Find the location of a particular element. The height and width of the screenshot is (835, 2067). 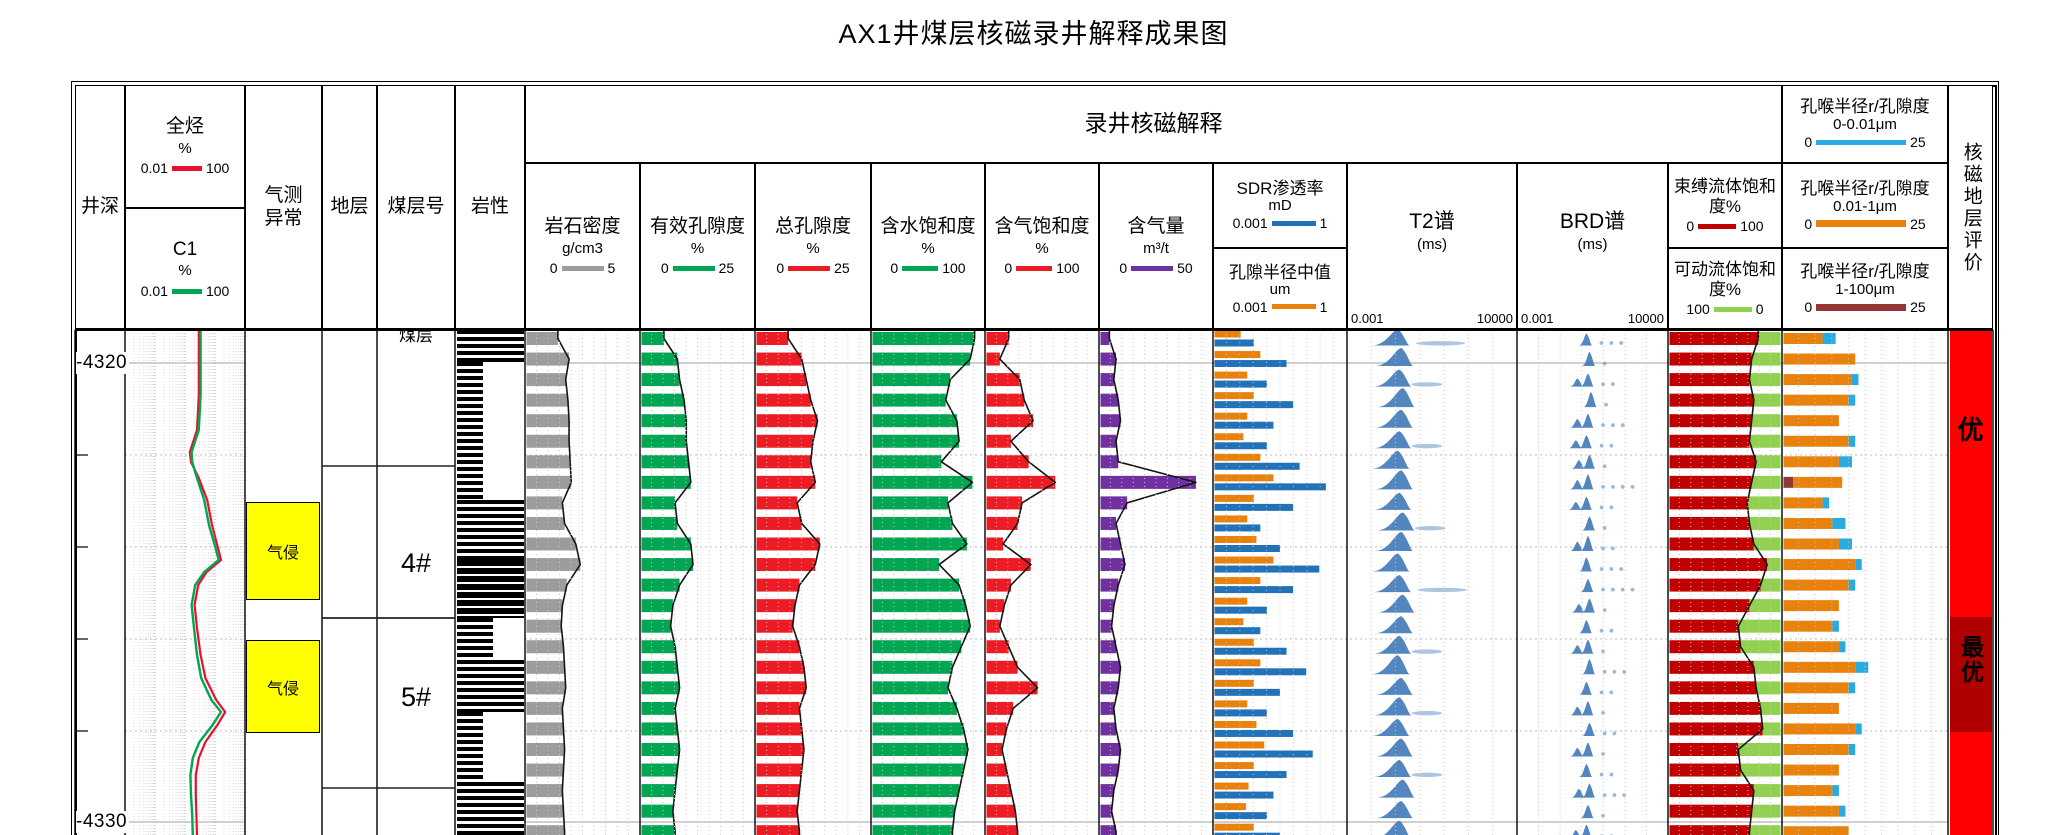

track-total-porosity is located at coordinates (788, 582).